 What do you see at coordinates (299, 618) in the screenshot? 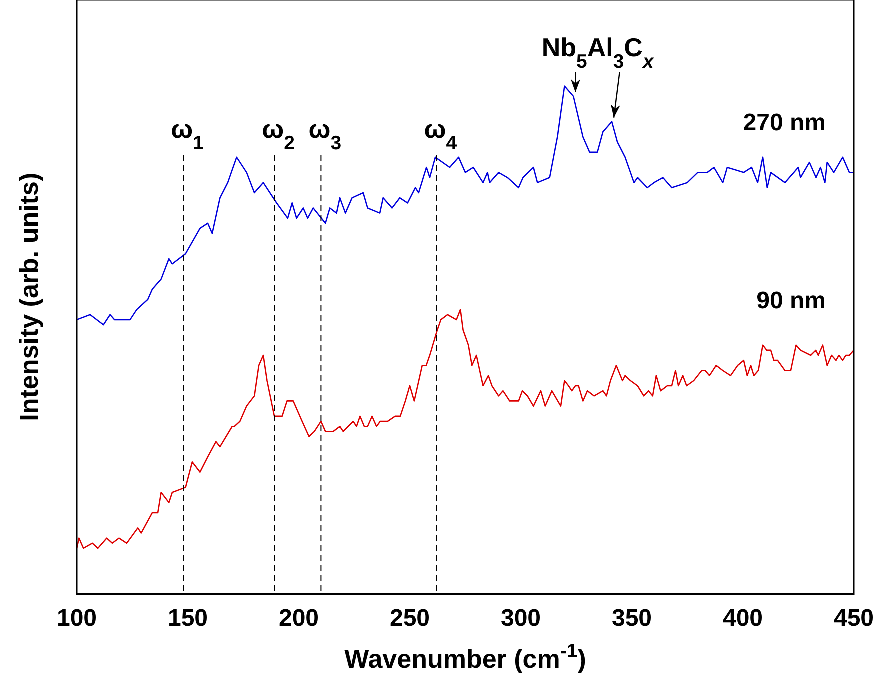
I see `x-tick-label: 200` at bounding box center [299, 618].